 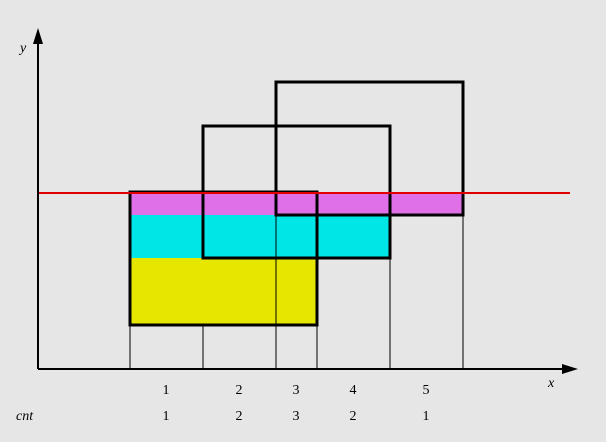 What do you see at coordinates (426, 390) in the screenshot?
I see `segment-index-5: 5` at bounding box center [426, 390].